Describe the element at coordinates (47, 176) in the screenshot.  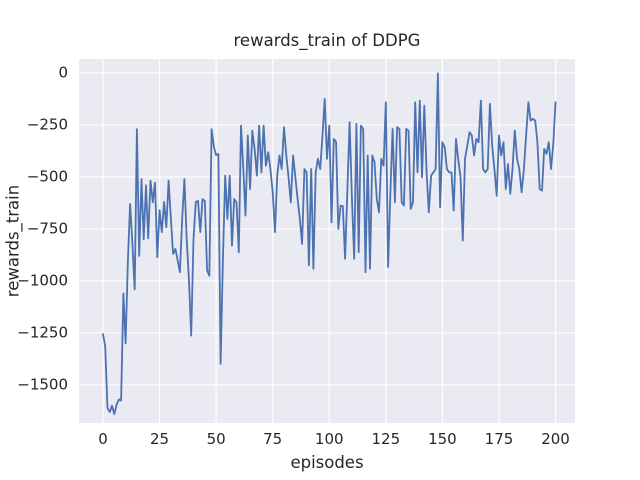
I see `y-tick-label: −500` at that location.